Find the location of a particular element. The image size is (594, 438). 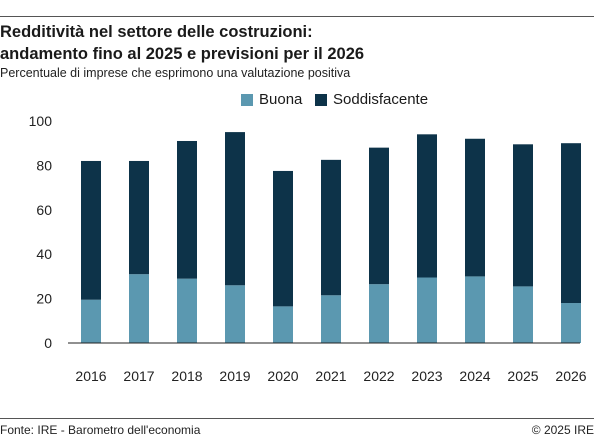

y-tick-label: 100 is located at coordinates (41, 121).